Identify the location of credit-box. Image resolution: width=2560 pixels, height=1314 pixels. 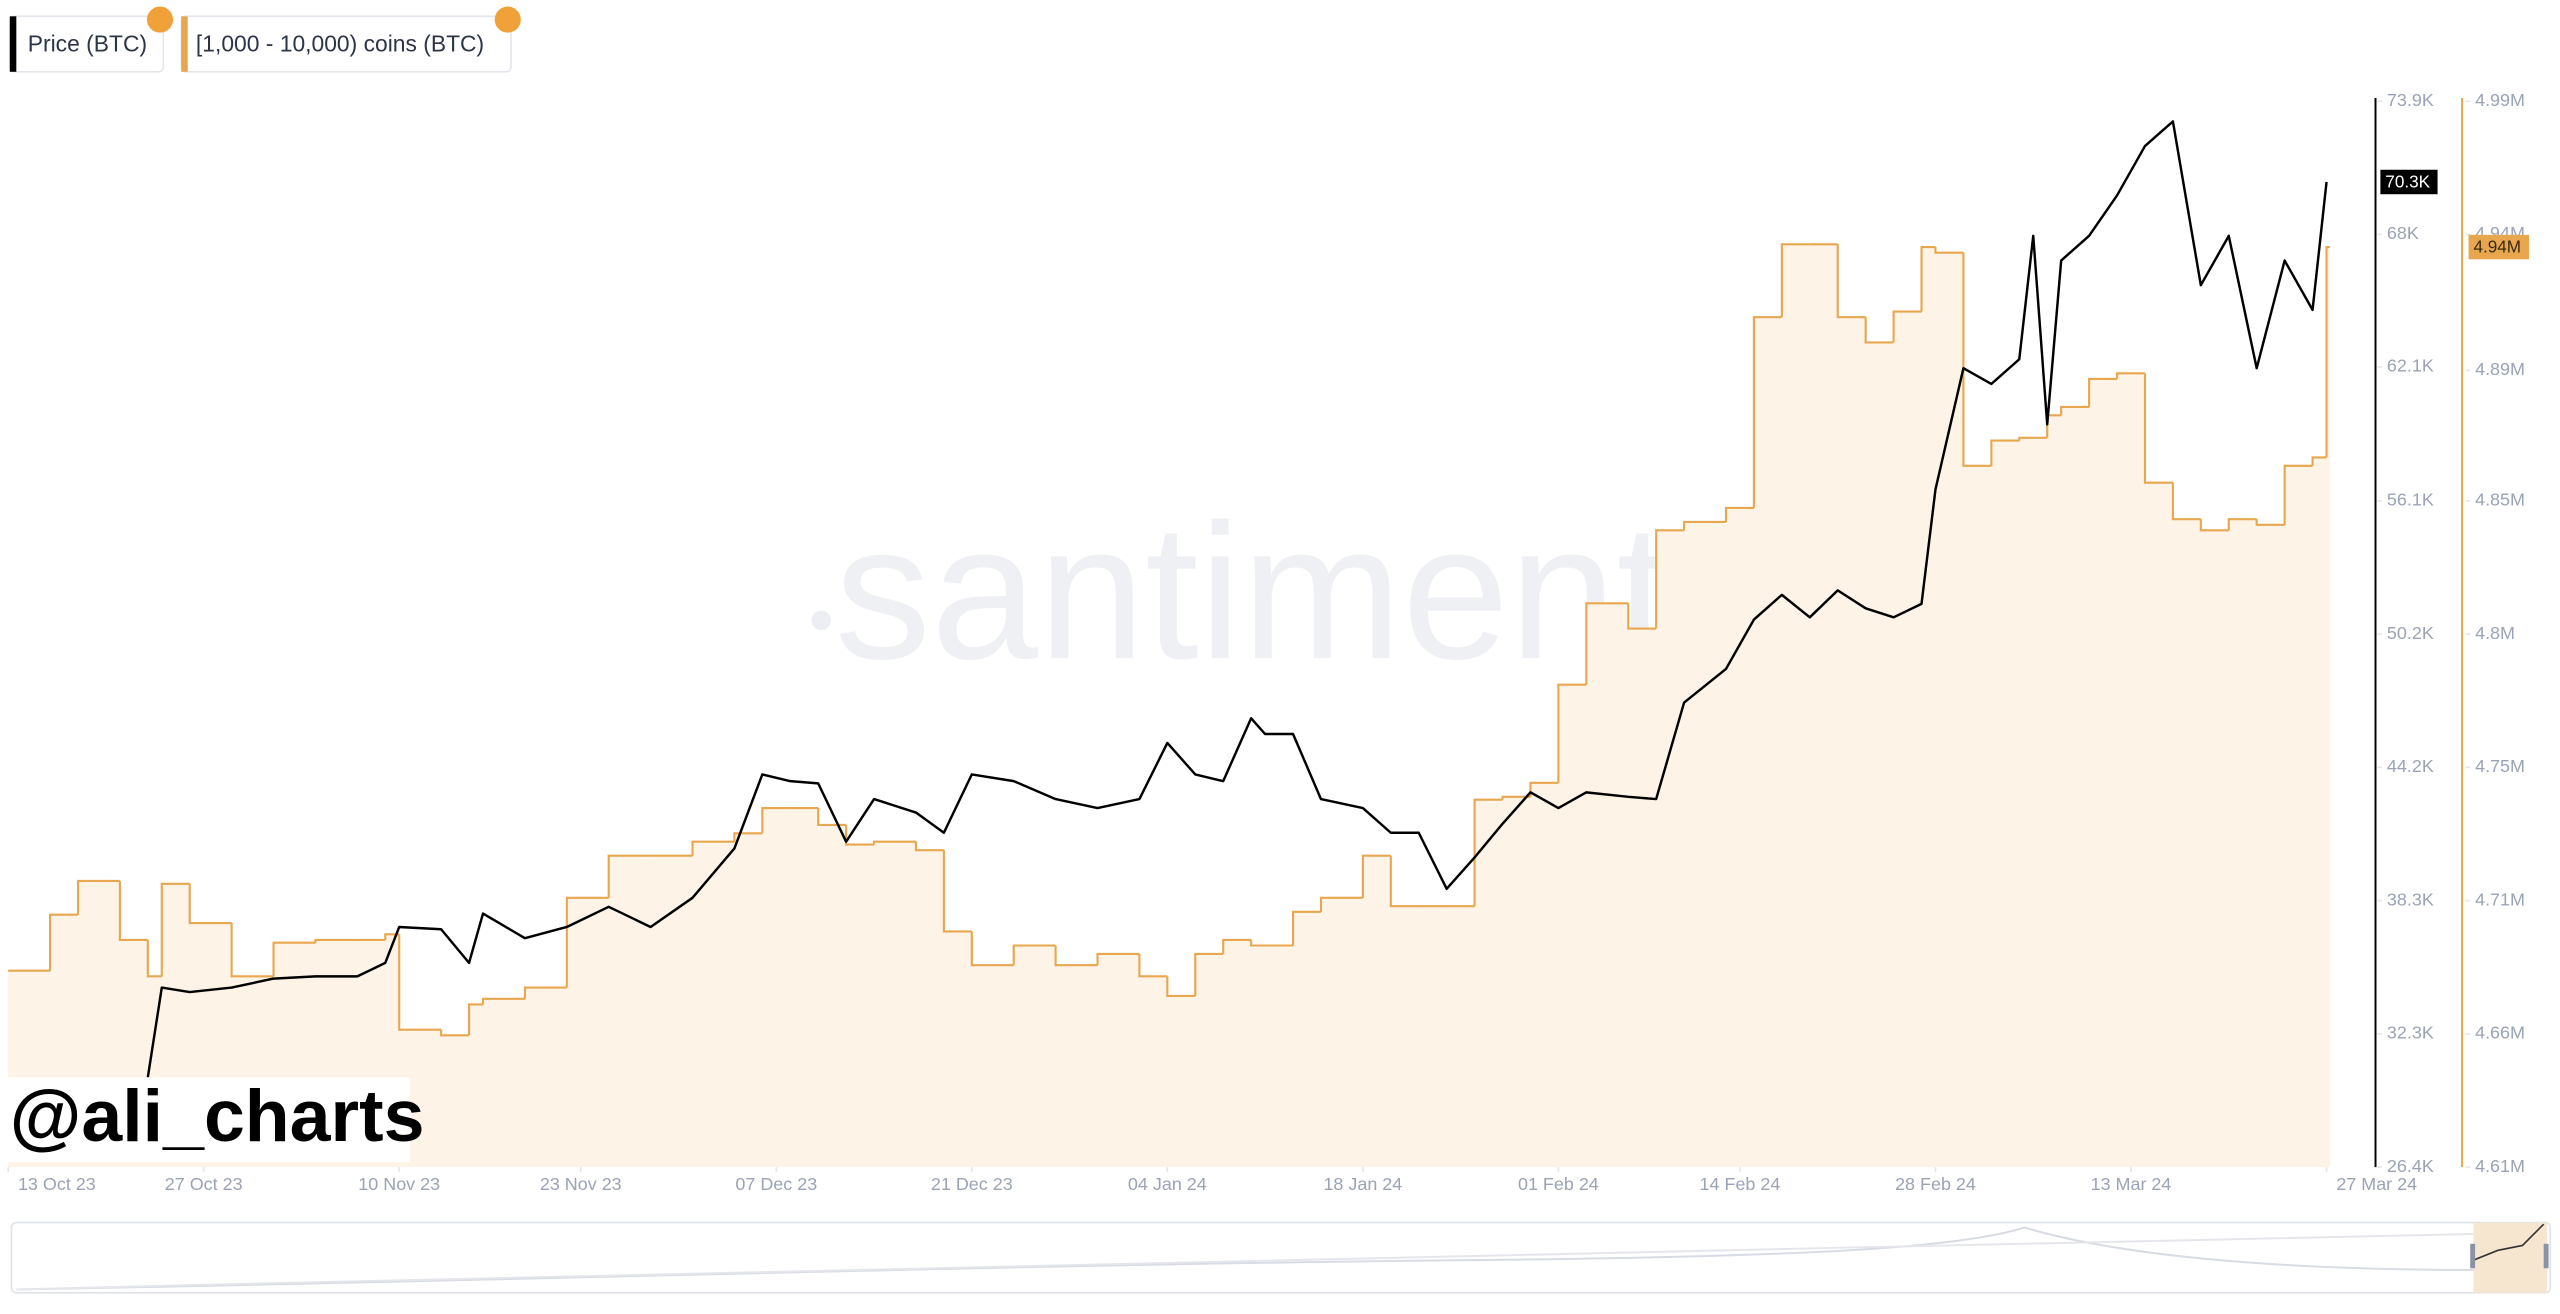
(205, 1120).